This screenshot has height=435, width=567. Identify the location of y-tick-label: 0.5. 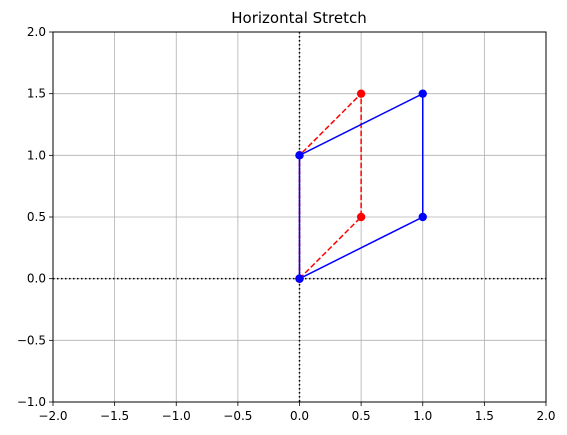
(36, 217).